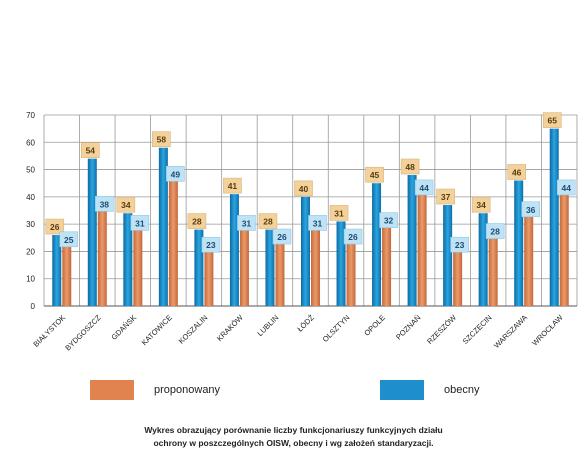 This screenshot has width=587, height=461. I want to click on data-label-obecny-13: 46, so click(517, 172).